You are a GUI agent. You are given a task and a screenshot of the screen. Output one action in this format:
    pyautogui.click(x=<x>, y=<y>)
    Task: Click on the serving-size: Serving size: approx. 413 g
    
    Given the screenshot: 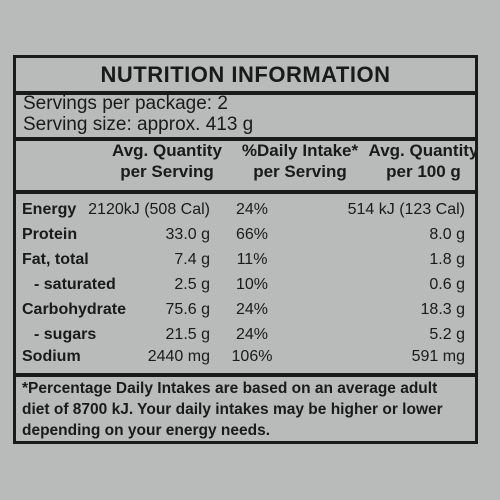 What is the action you would take?
    pyautogui.click(x=138, y=124)
    